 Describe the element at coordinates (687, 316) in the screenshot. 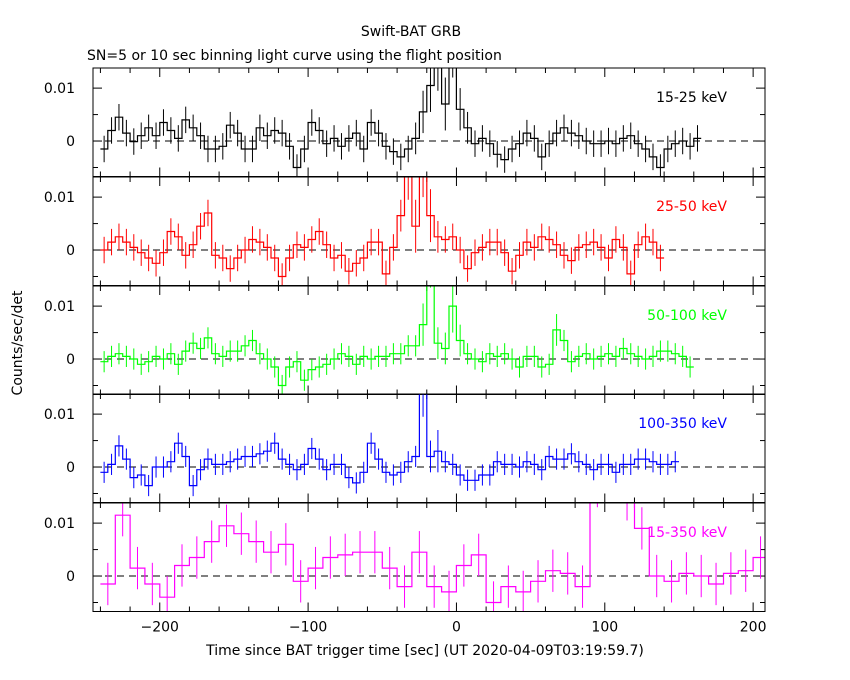

I see `band-label: 50-100 keV` at that location.